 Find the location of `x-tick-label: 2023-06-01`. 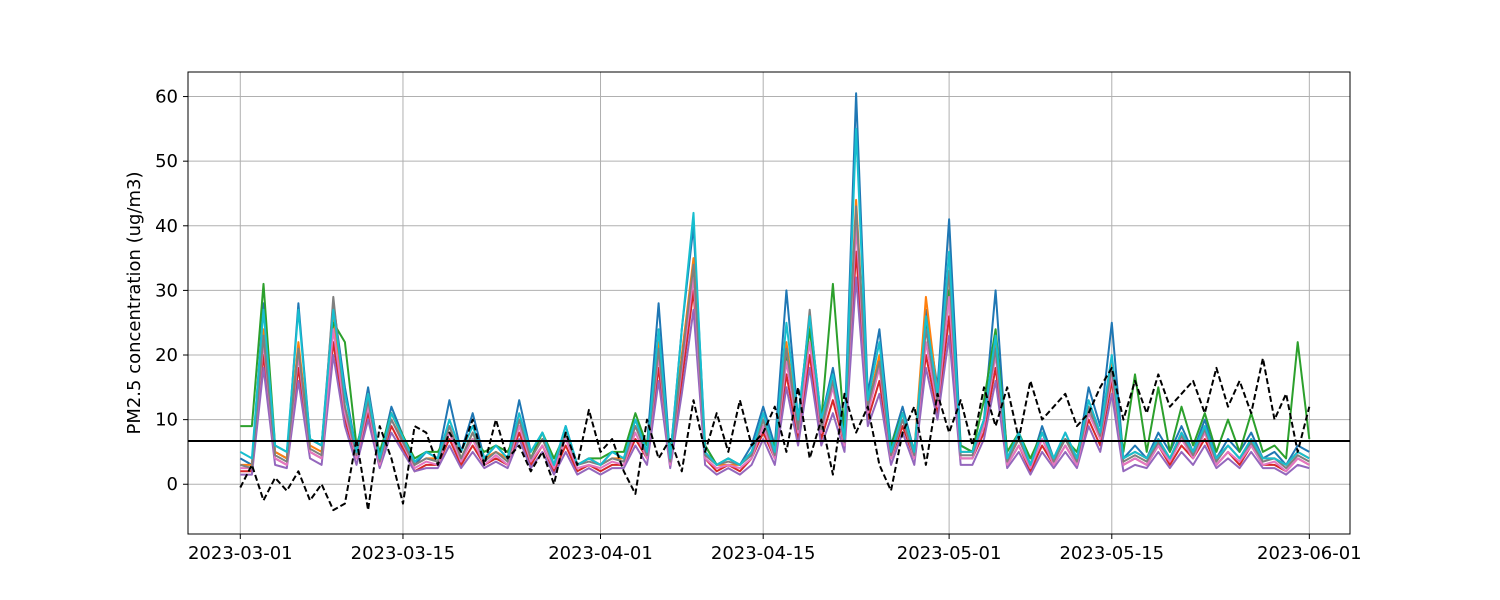

x-tick-label: 2023-06-01 is located at coordinates (1309, 553).